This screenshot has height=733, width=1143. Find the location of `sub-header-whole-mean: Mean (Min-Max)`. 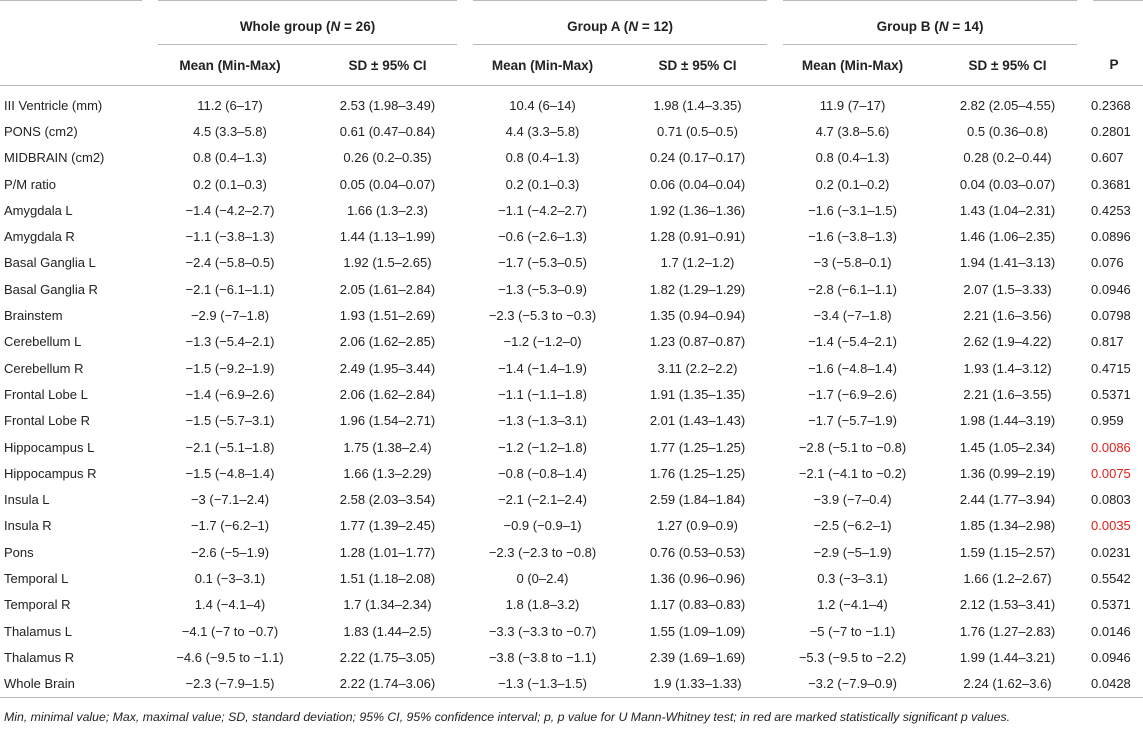

sub-header-whole-mean: Mean (Min-Max) is located at coordinates (230, 65).